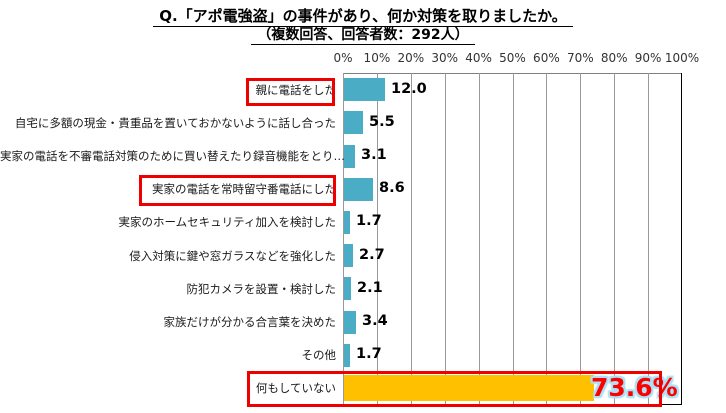 The width and height of the screenshot is (726, 413). What do you see at coordinates (392, 188) in the screenshot?
I see `value-label: 8.6` at bounding box center [392, 188].